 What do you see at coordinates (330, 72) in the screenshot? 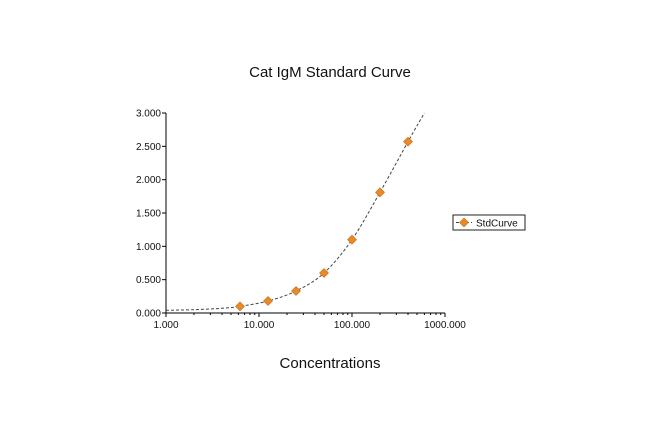
I see `chart-title: Cat IgM Standard Curve` at bounding box center [330, 72].